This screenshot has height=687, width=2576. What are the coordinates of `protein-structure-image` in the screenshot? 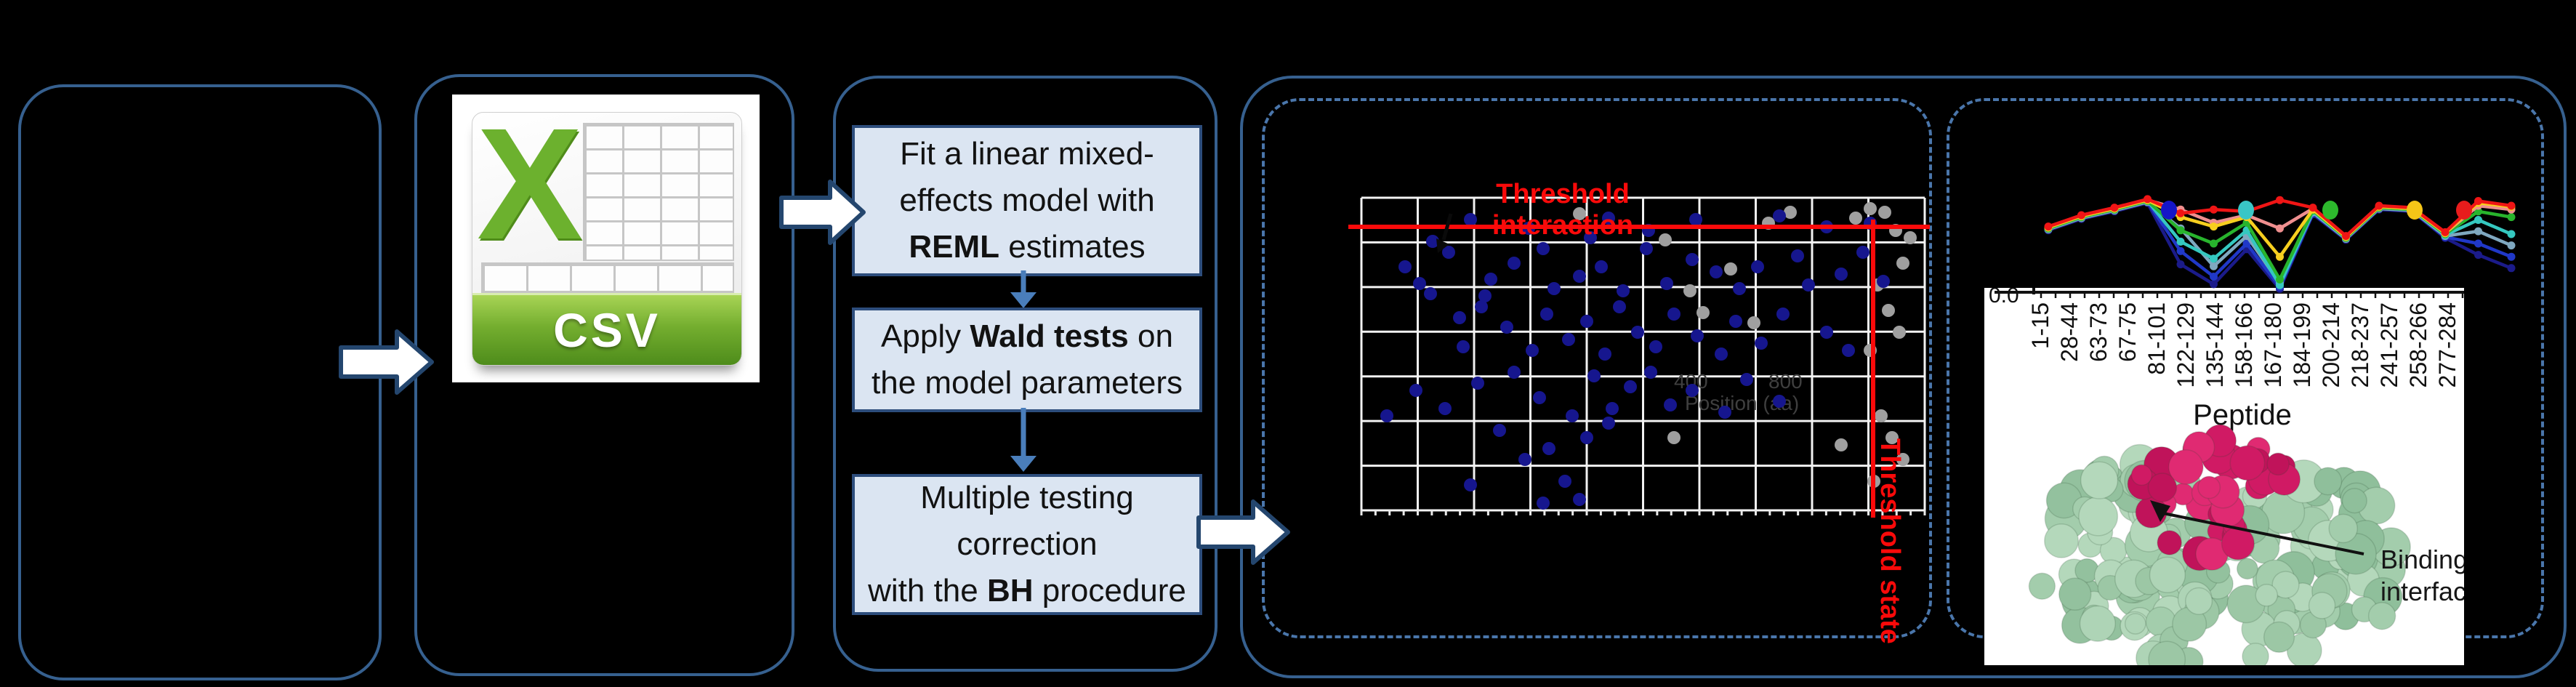 It's located at (2219, 544).